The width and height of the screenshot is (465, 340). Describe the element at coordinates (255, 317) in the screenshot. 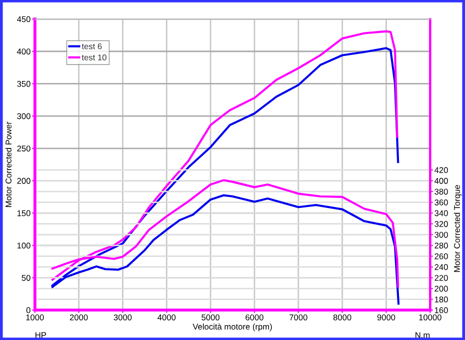

I see `x-tick-label: 6000` at that location.